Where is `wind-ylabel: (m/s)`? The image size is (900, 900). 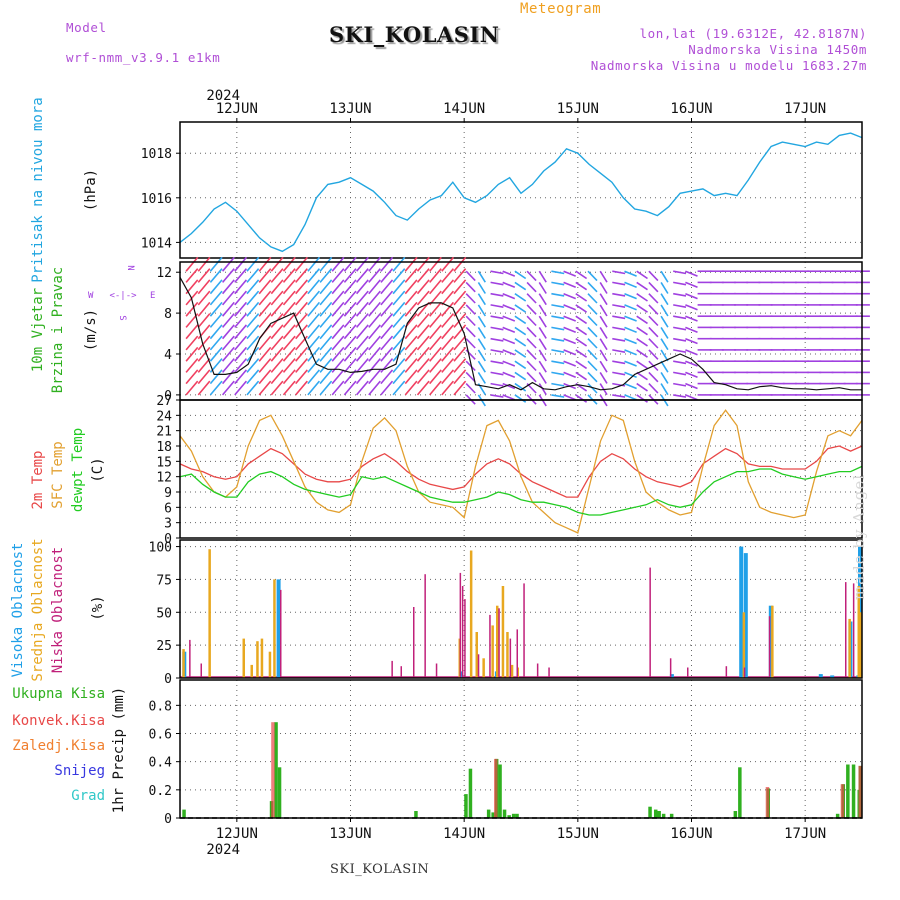
wind-ylabel: (m/s) is located at coordinates (91, 330).